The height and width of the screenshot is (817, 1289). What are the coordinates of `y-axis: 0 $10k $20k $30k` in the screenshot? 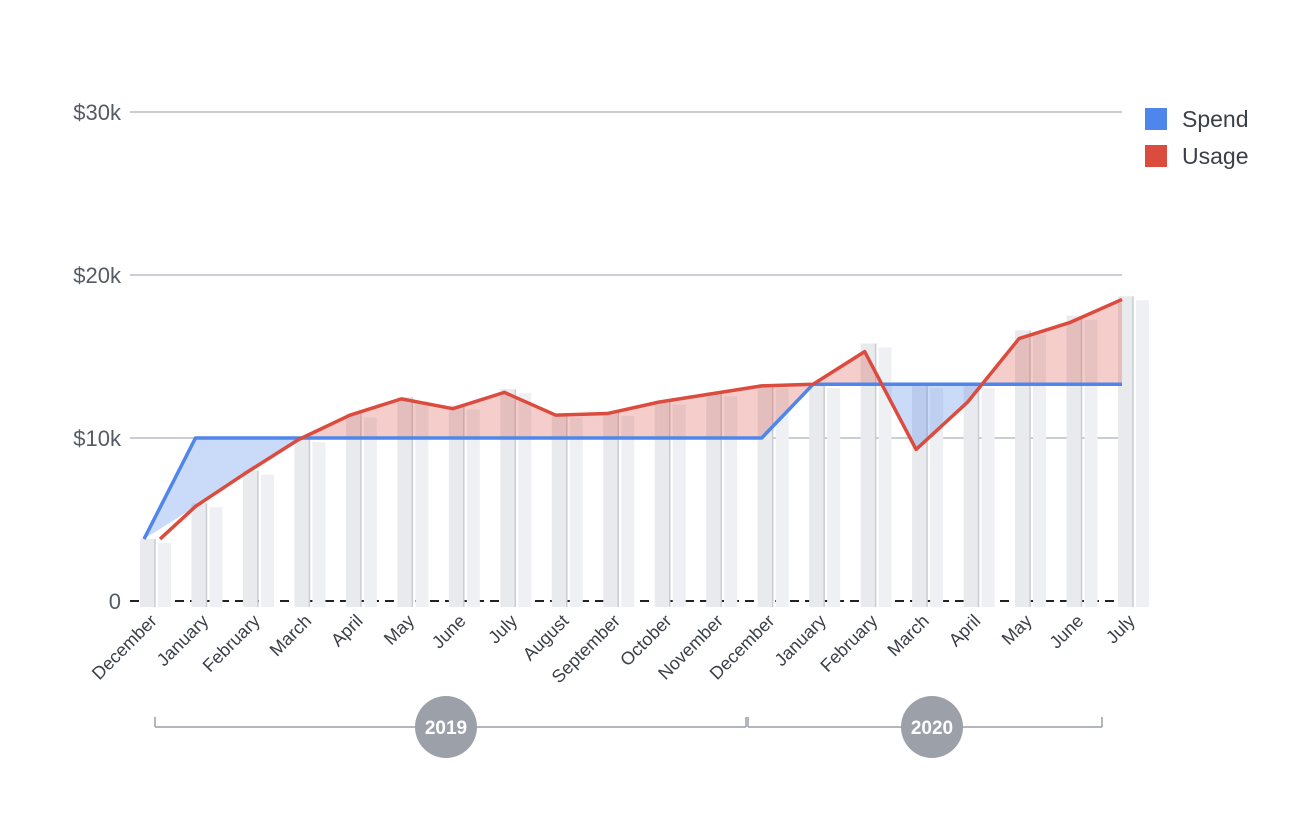 It's located at (97, 357).